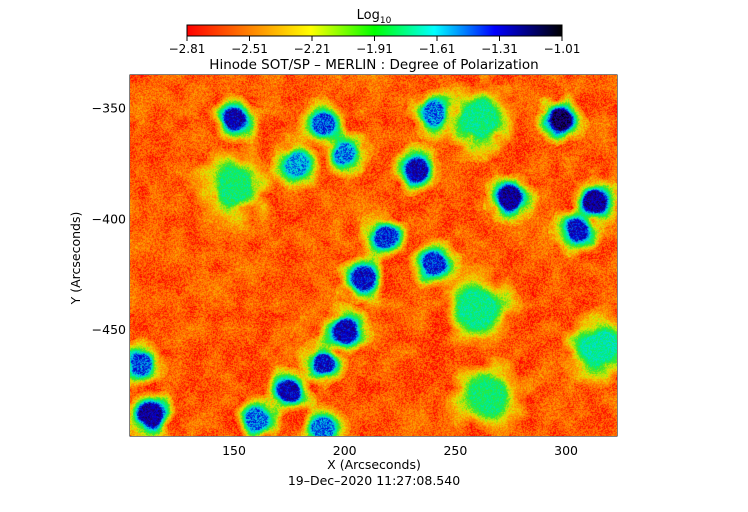 The height and width of the screenshot is (512, 748). I want to click on y-tick-label: −450, so click(109, 329).